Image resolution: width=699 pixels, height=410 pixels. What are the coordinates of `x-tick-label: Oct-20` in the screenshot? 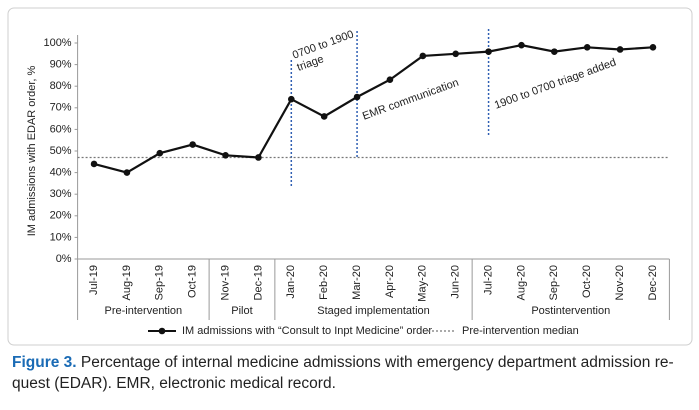 It's located at (587, 281).